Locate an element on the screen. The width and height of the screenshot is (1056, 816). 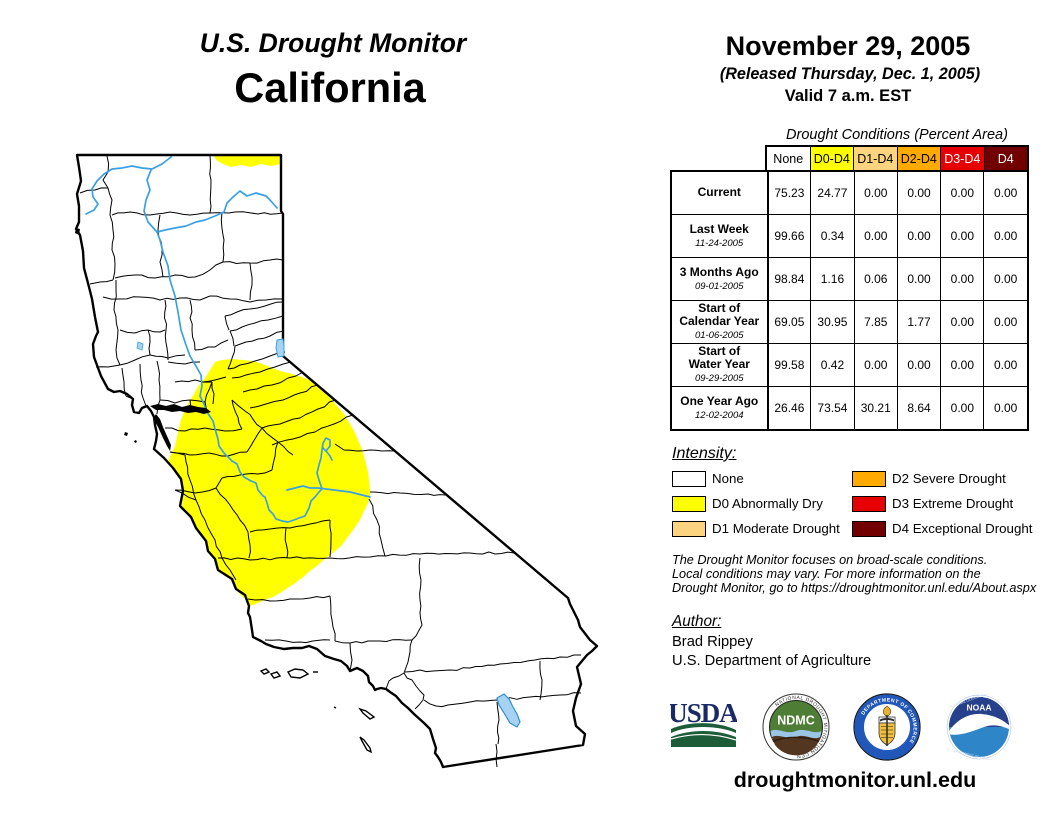
svg-text: USDA is located at coordinates (703, 713).